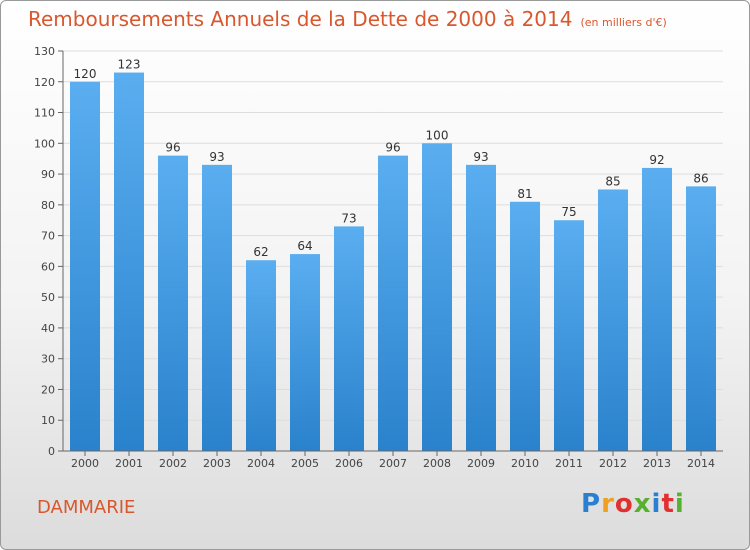 The image size is (750, 550). What do you see at coordinates (129, 65) in the screenshot?
I see `data-label: 123` at bounding box center [129, 65].